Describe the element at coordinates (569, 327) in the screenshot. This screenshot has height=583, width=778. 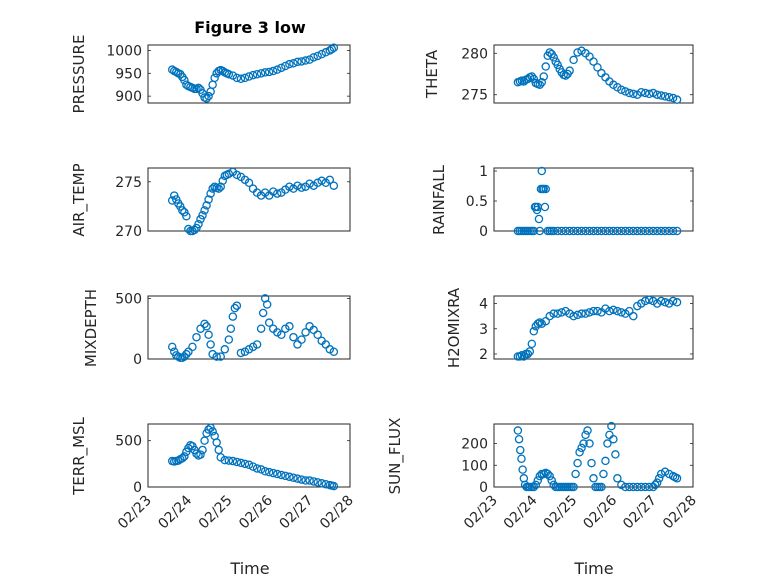
I see `axes-h2omixra: 2 3 4 H2OMIXRA` at that location.